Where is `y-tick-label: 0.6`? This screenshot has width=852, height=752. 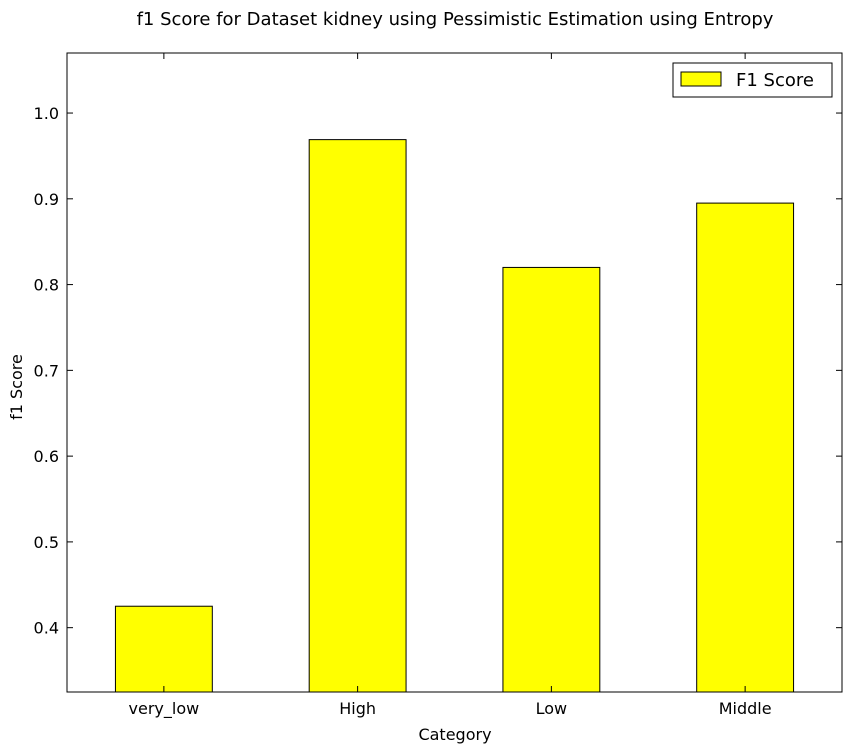
y-tick-label: 0.6 is located at coordinates (46, 456).